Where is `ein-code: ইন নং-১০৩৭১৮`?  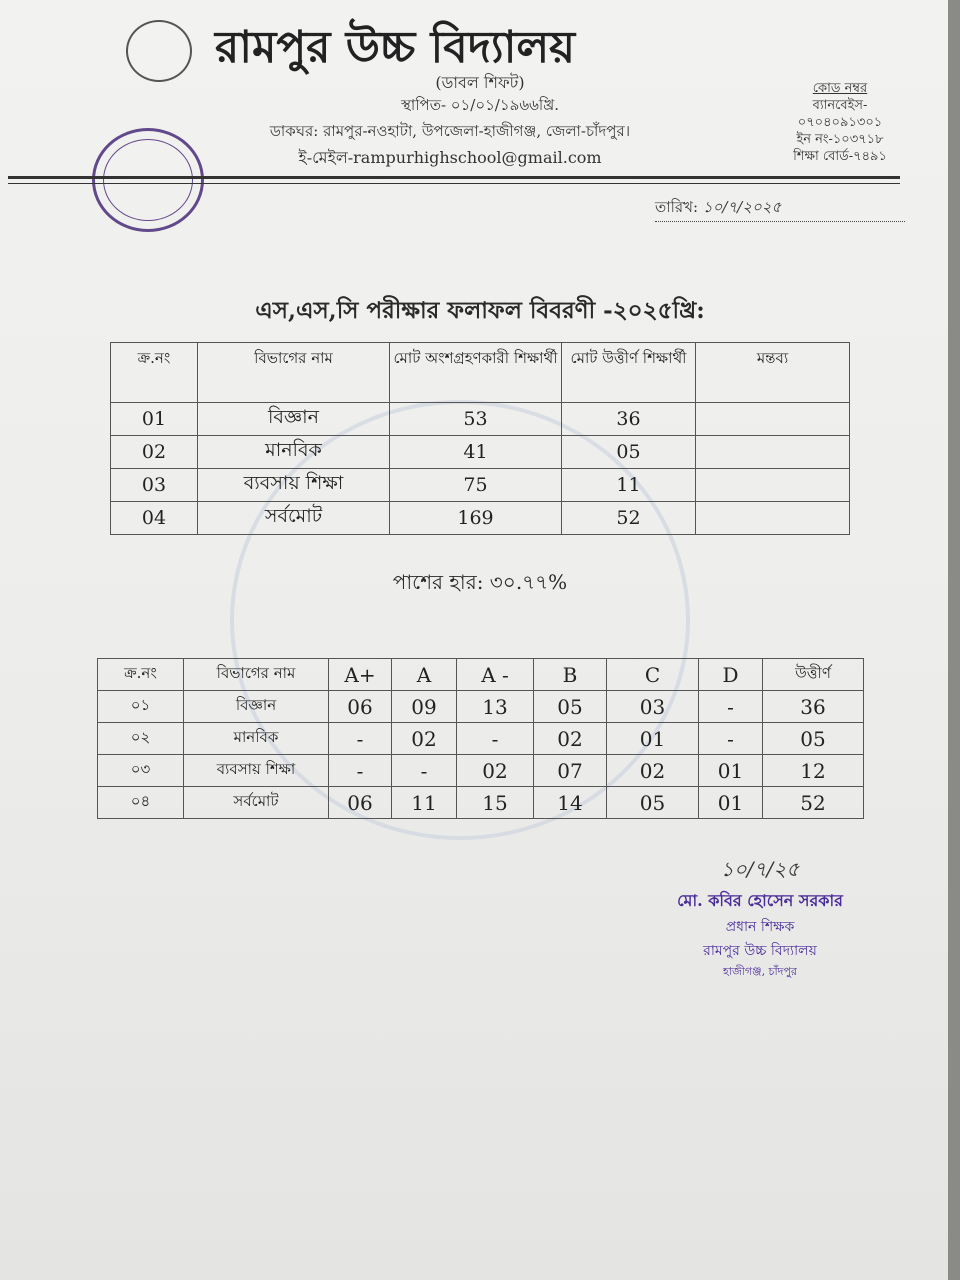 ein-code: ইন নং-১০৩৭১৮ is located at coordinates (840, 139).